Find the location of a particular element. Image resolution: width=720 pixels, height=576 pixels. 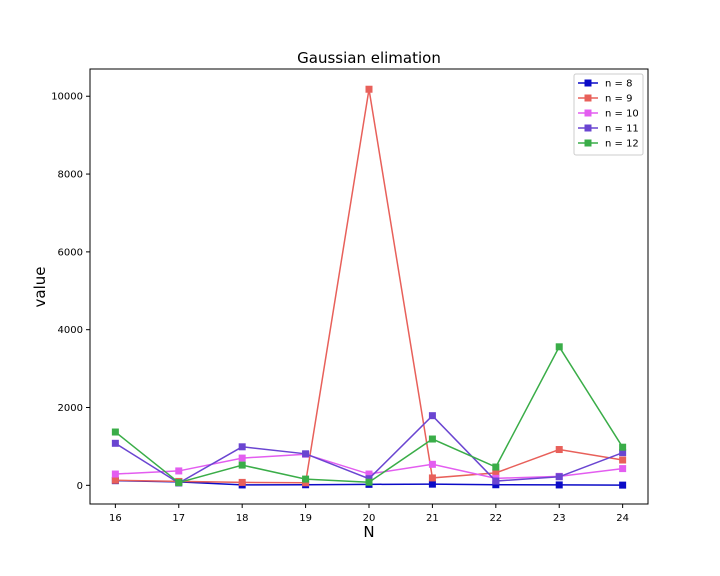

legend-label: n = 8 is located at coordinates (618, 84).